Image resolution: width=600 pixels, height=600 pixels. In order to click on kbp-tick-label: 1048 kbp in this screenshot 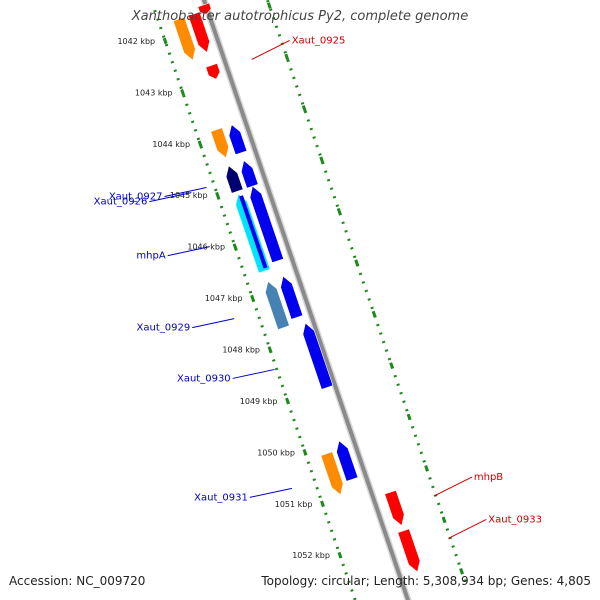, I will do `click(241, 350)`.